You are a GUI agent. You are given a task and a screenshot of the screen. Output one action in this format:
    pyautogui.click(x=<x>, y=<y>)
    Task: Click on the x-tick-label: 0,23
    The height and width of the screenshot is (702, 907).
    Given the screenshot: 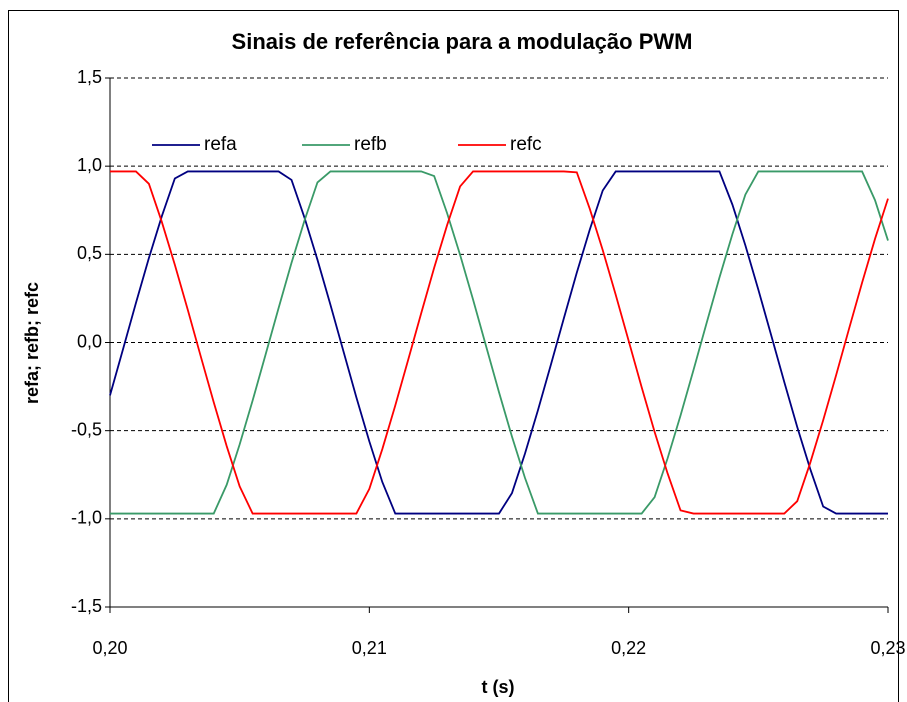 What is the action you would take?
    pyautogui.click(x=887, y=648)
    